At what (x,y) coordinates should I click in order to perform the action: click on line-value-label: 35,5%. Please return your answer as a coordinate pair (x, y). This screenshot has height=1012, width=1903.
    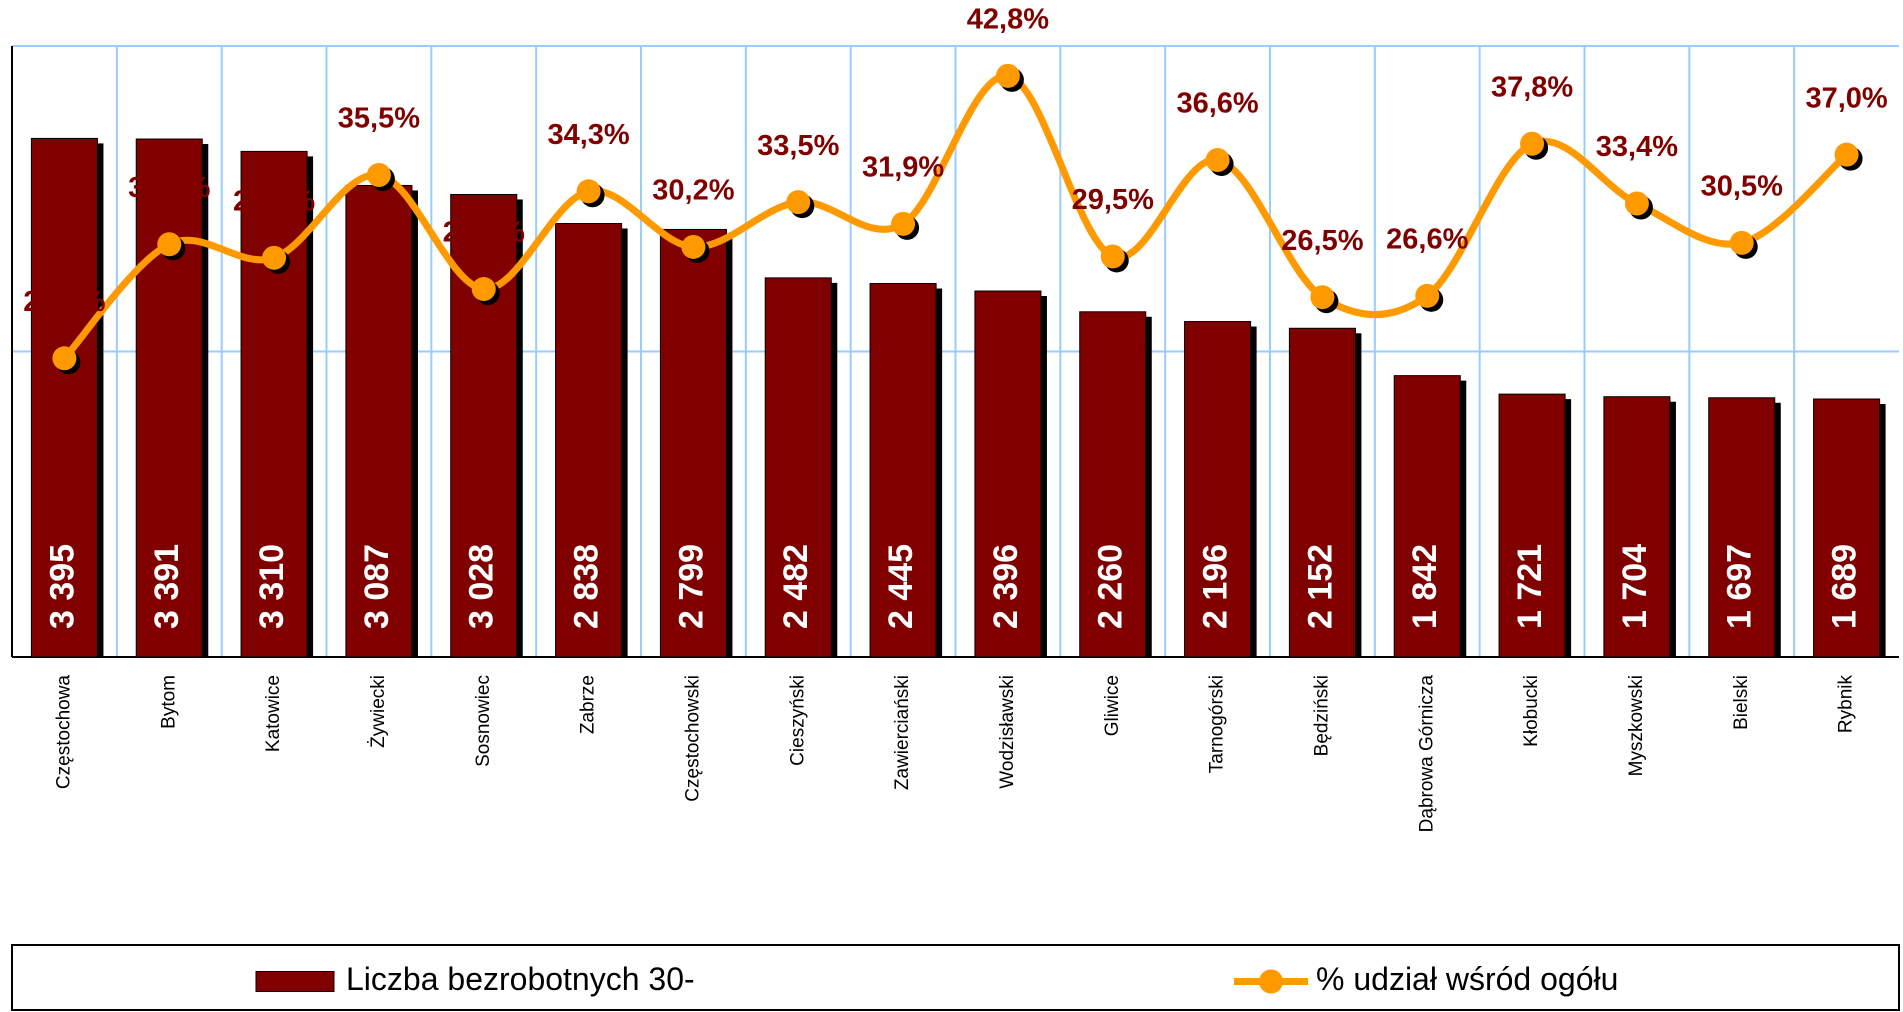
    Looking at the image, I should click on (379, 119).